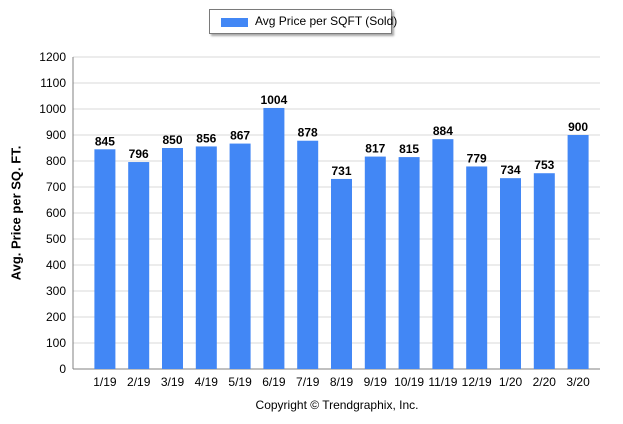  What do you see at coordinates (337, 405) in the screenshot?
I see `copyright-text: Copyright © Trendgraphix, Inc.` at bounding box center [337, 405].